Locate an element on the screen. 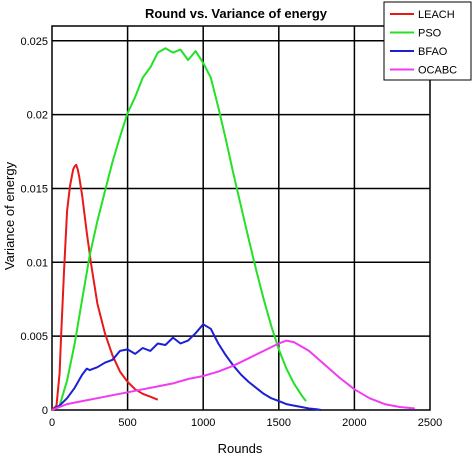 Image resolution: width=474 pixels, height=457 pixels. y-tick-label: 0 is located at coordinates (45, 411).